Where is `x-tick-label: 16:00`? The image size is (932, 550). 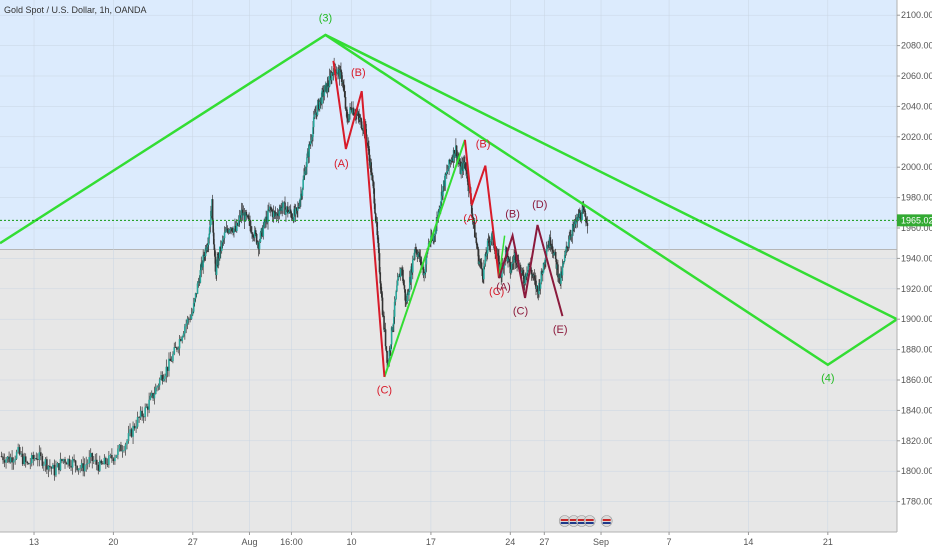
x-tick-label: 16:00 is located at coordinates (291, 542).